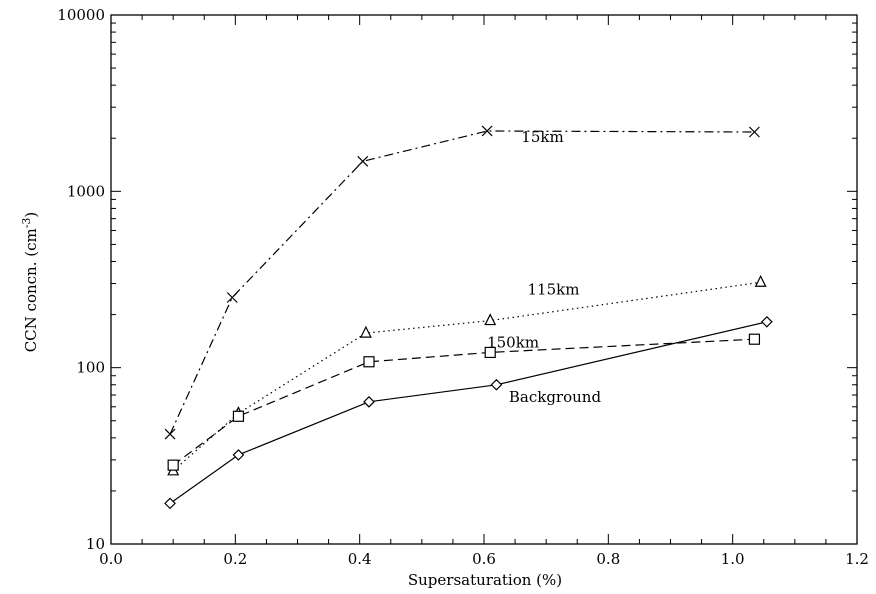 This screenshot has height=594, width=876. Describe the element at coordinates (111, 559) in the screenshot. I see `x-tick-label: 0.0` at that location.